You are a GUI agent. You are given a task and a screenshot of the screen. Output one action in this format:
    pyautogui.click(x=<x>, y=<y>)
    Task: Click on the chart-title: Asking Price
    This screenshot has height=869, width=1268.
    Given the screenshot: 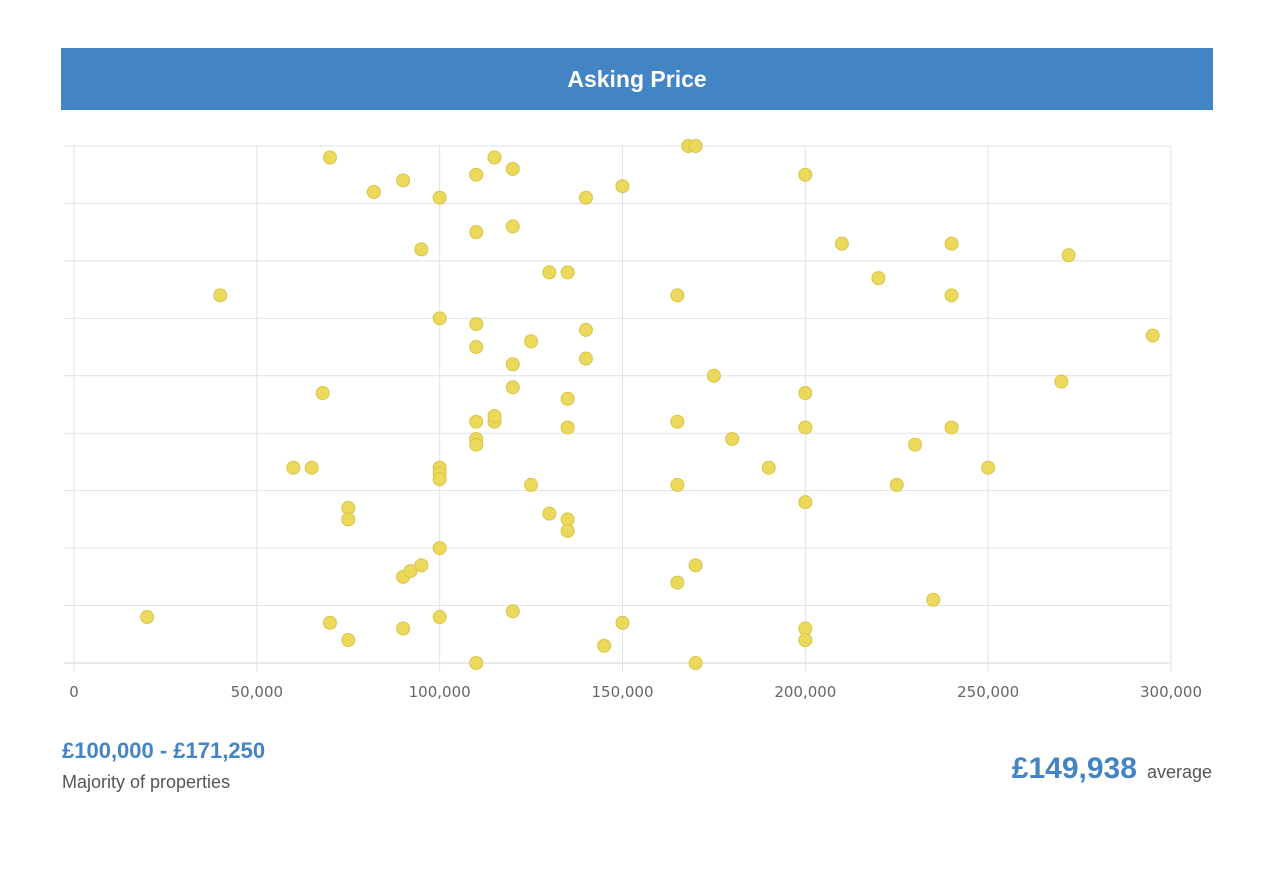 What is the action you would take?
    pyautogui.click(x=637, y=78)
    